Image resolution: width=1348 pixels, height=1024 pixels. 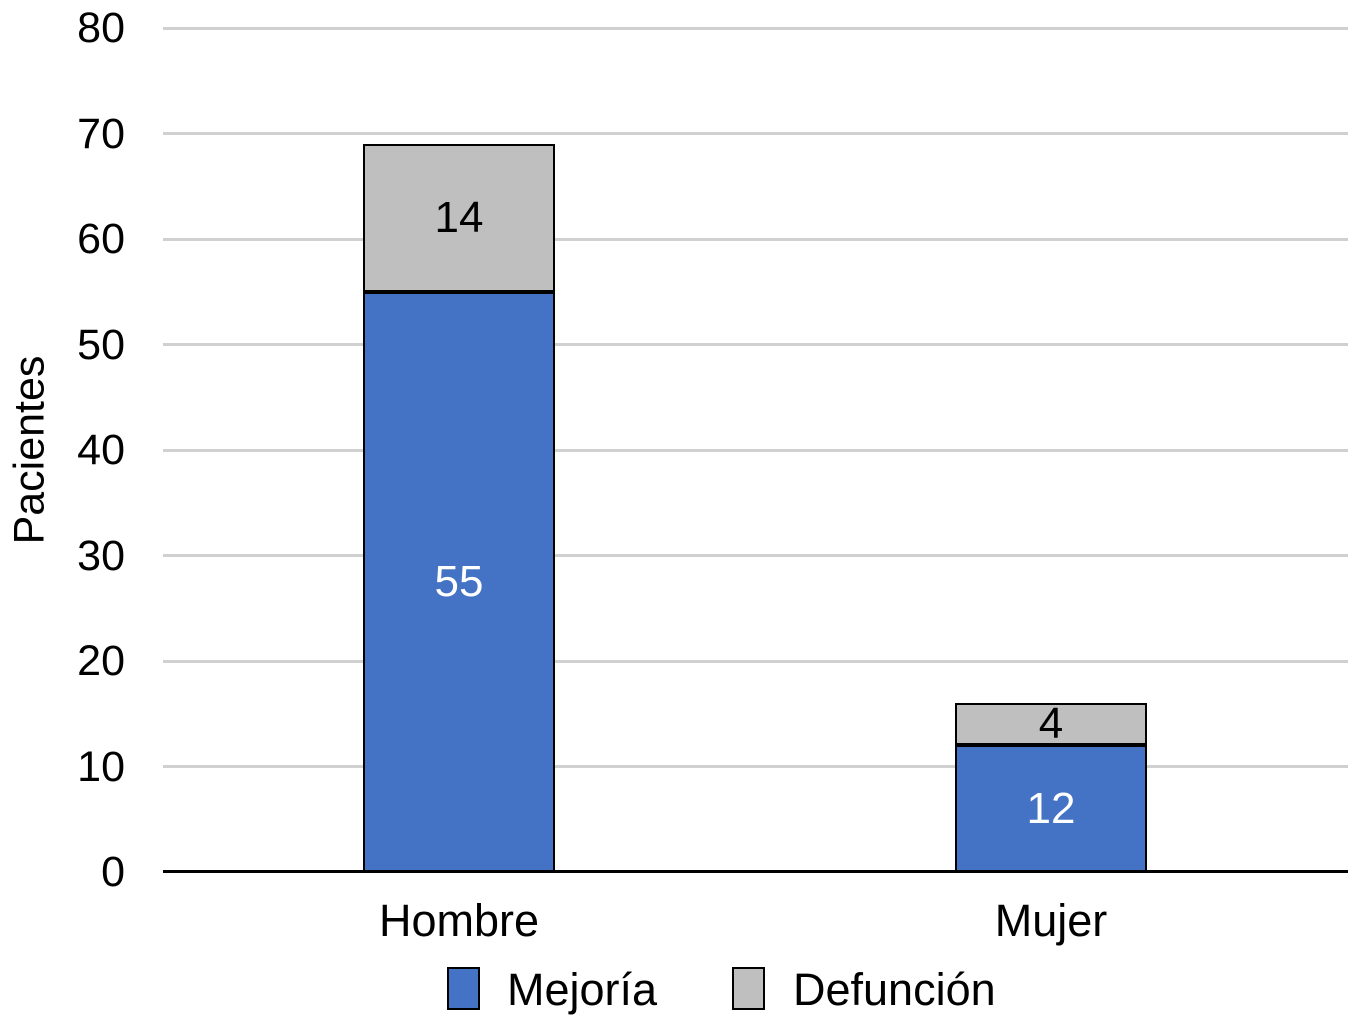 I want to click on legend-swatch-defunción, so click(x=748, y=988).